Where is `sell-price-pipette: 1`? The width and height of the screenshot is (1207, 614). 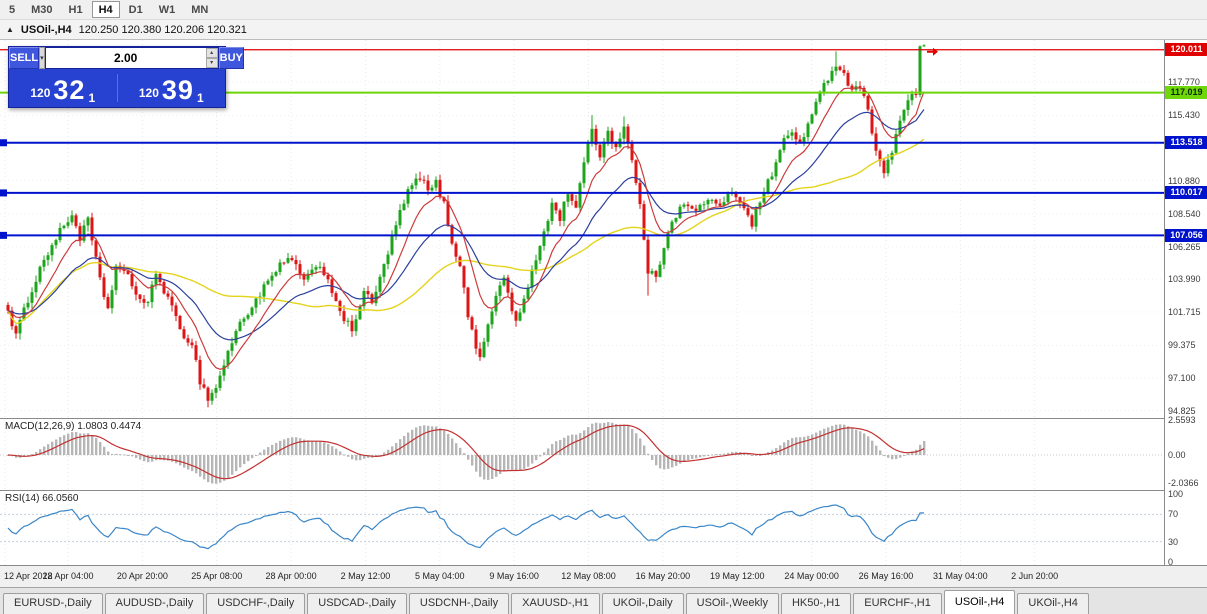 sell-price-pipette: 1 is located at coordinates (92, 98).